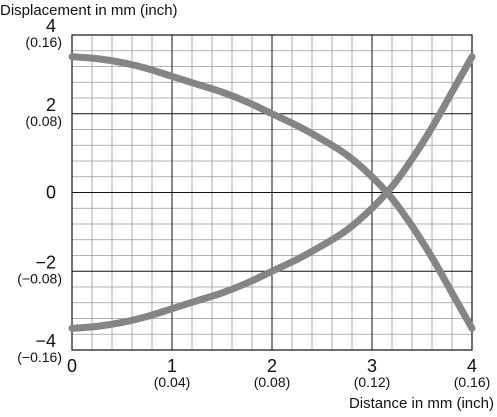 Image resolution: width=497 pixels, height=417 pixels. I want to click on x-tick-label: 3, so click(372, 366).